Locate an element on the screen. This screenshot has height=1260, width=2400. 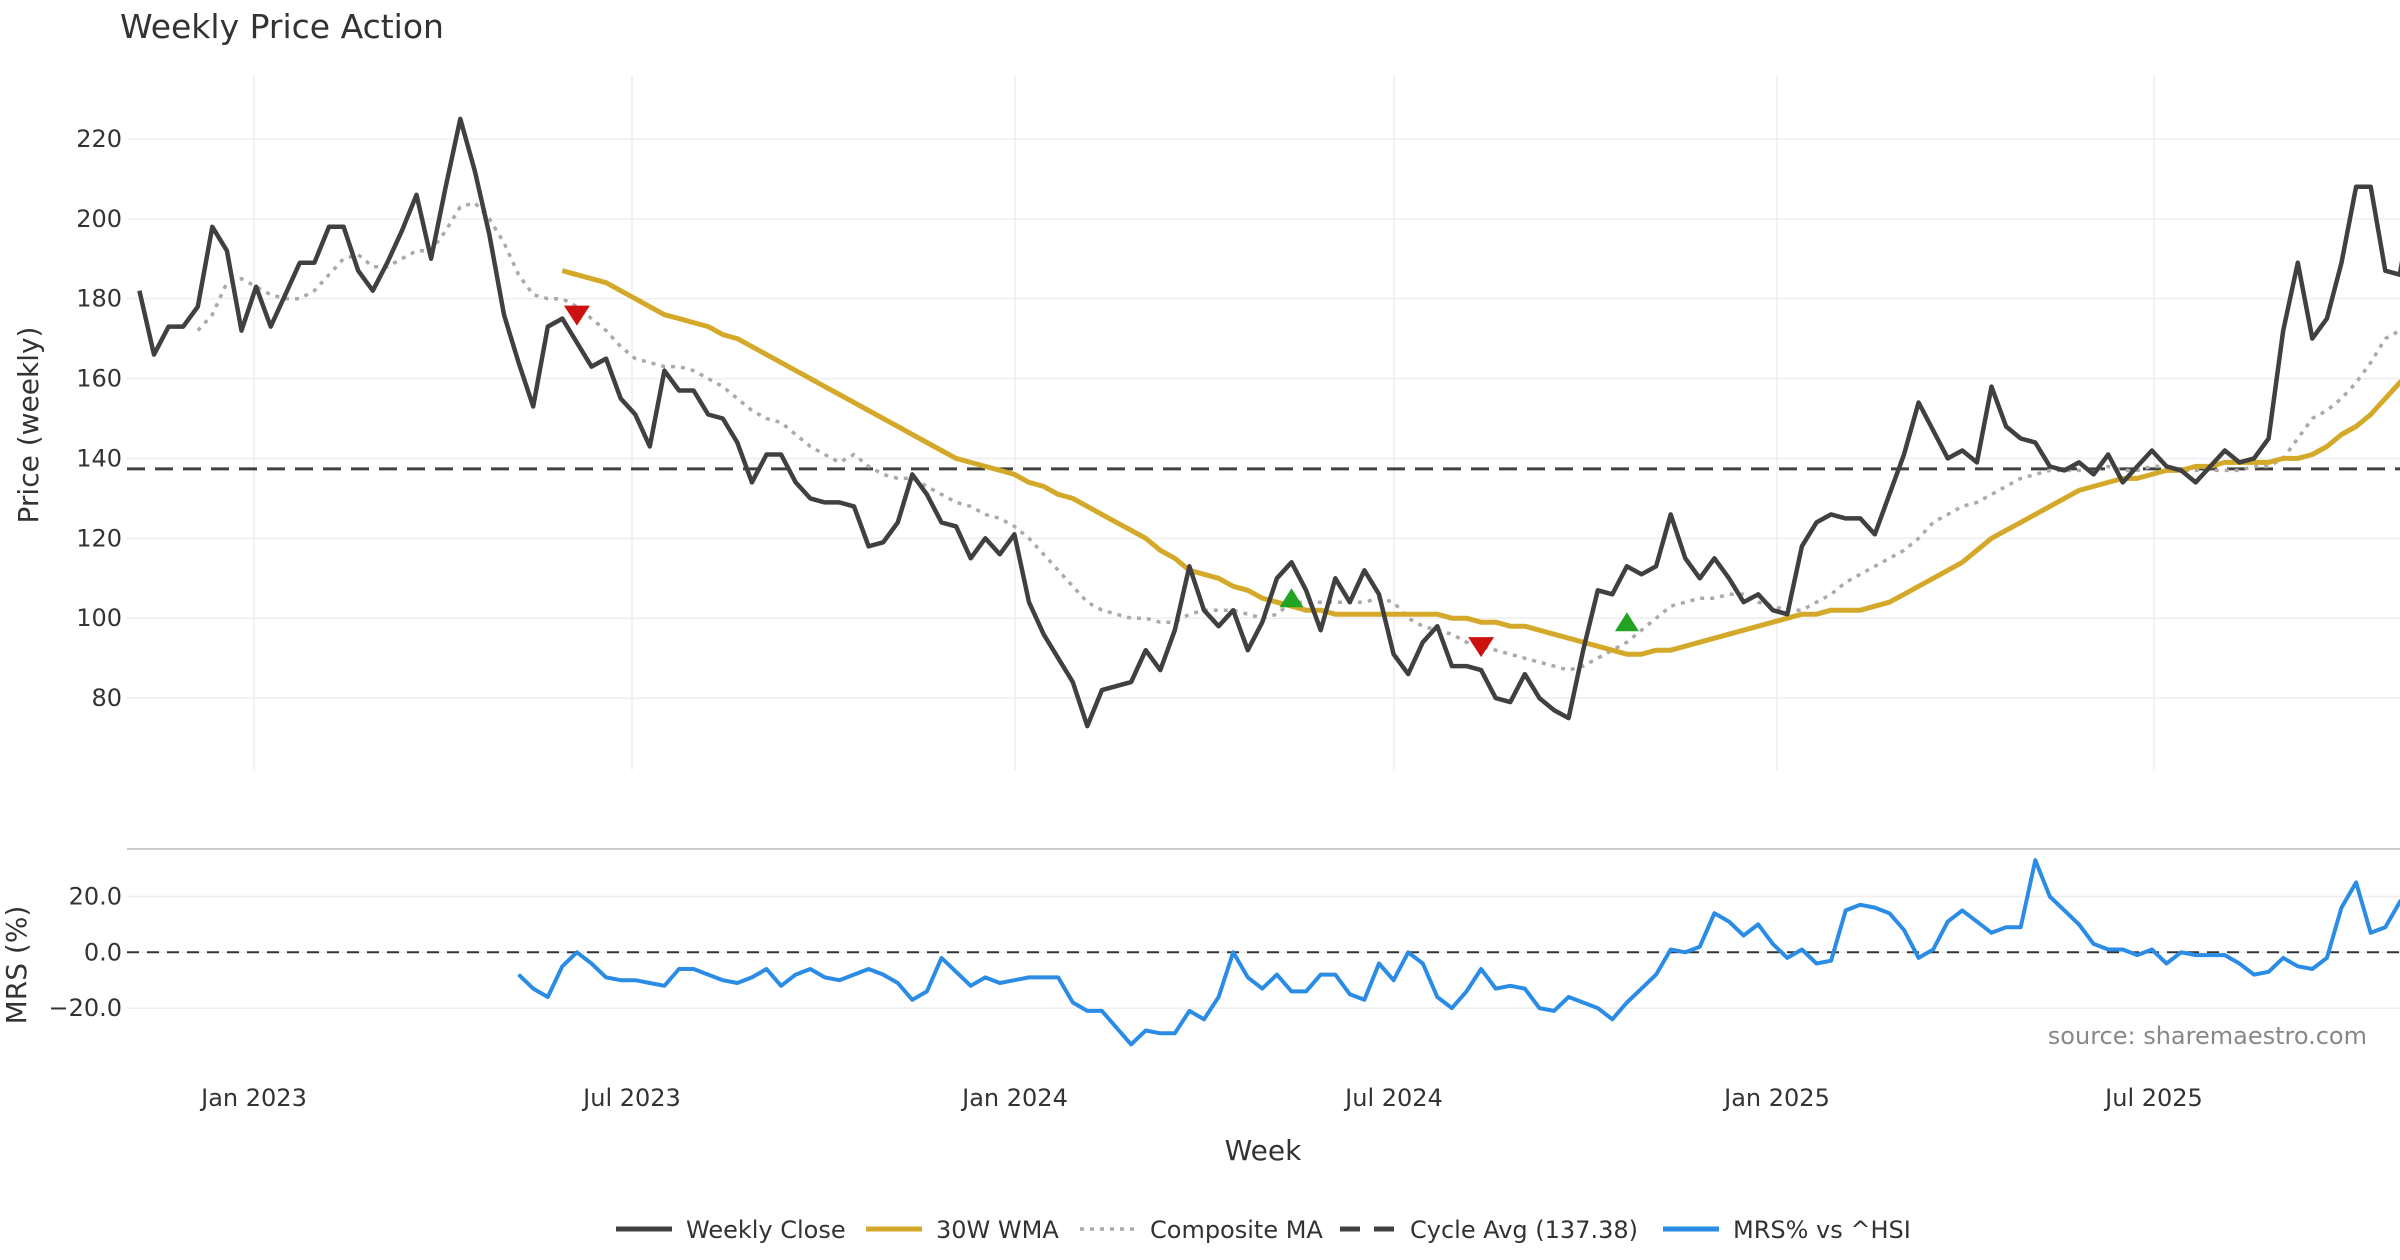
x-tick-label: Jul 2023 is located at coordinates (631, 1098).